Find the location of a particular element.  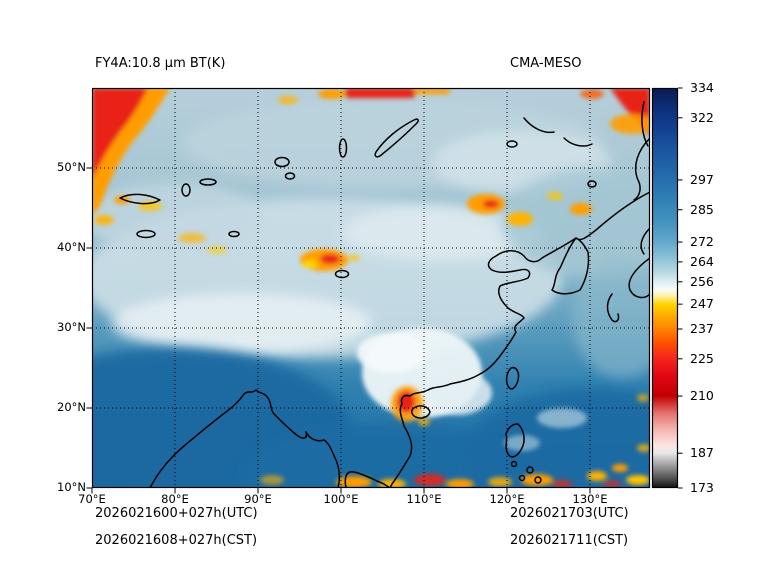

x-tick-label: 130°E is located at coordinates (590, 499).